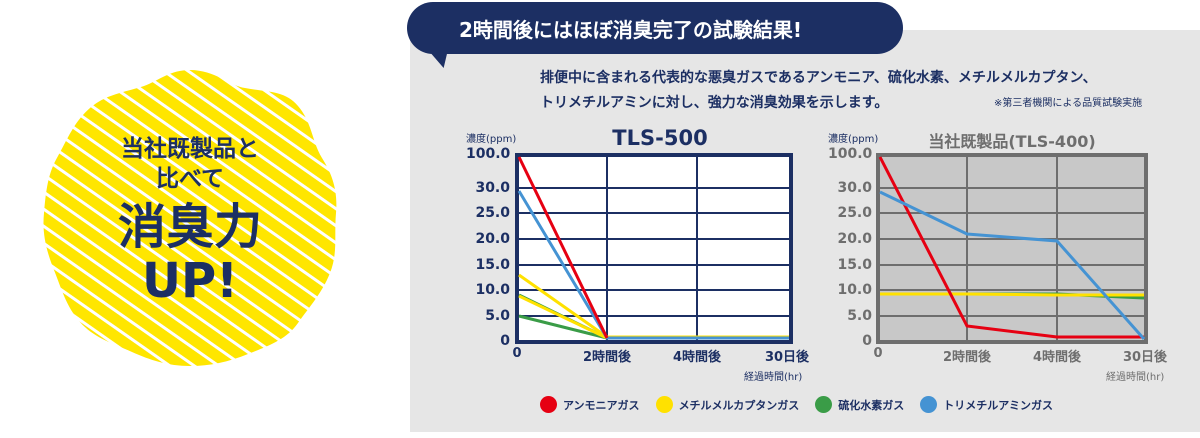 The image size is (1200, 438). What do you see at coordinates (190, 149) in the screenshot?
I see `badge-line-1: 当社既製品と` at bounding box center [190, 149].